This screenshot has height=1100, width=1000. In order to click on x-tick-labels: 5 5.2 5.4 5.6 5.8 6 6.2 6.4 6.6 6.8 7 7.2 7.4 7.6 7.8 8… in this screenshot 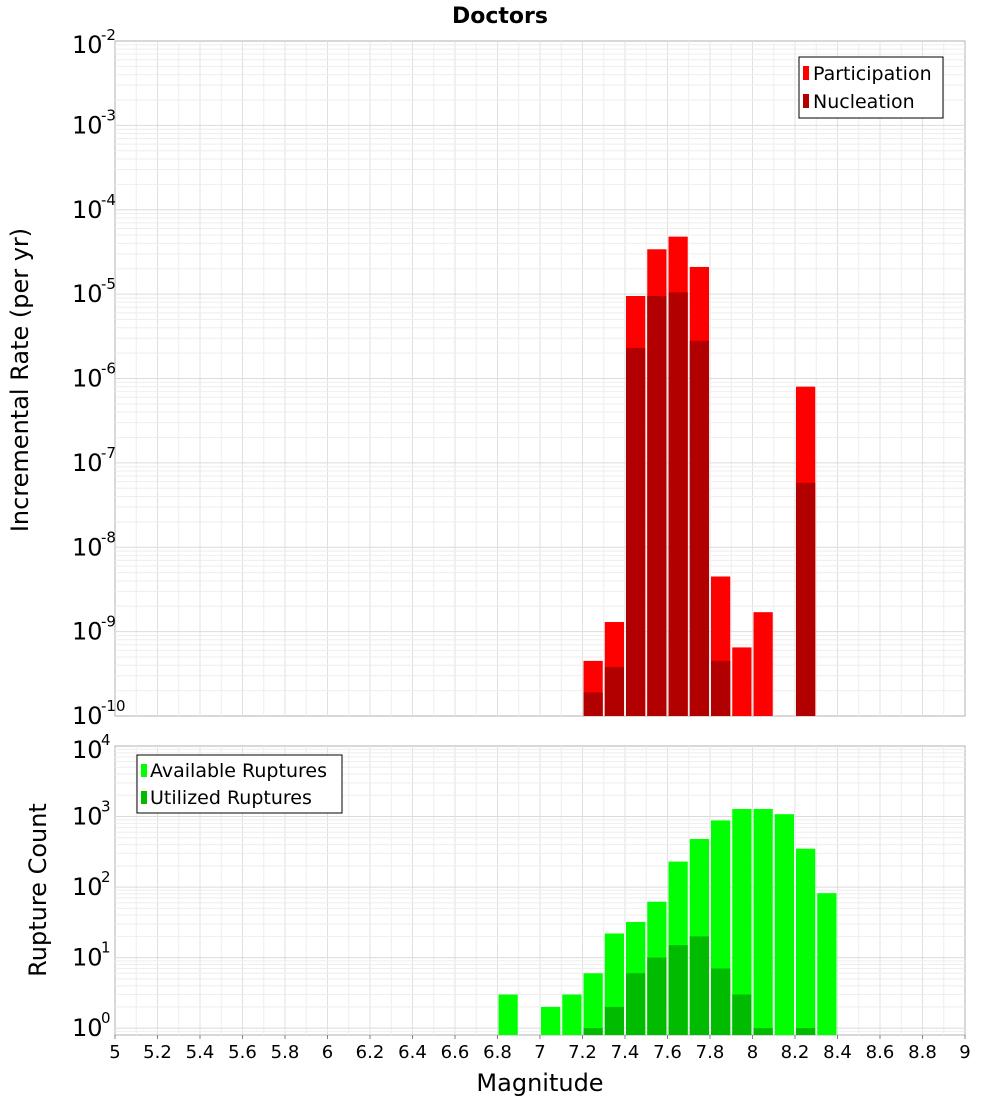, I will do `click(540, 1049)`.